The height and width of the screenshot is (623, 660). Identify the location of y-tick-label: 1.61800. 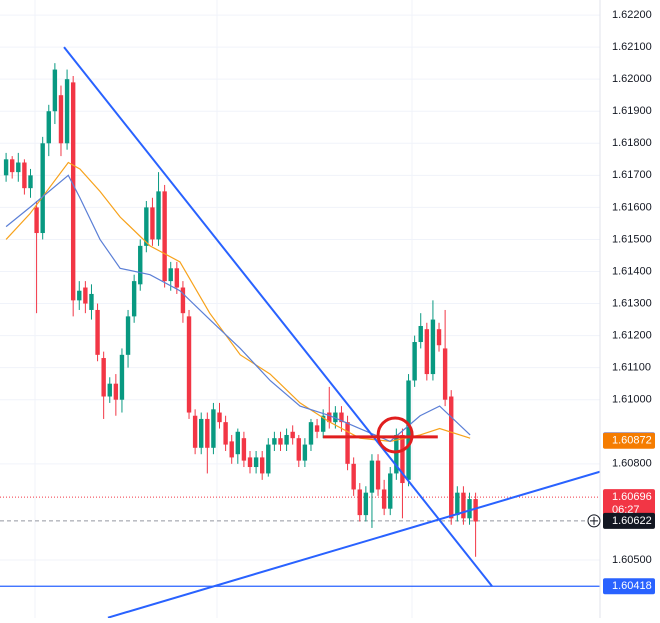
(632, 143).